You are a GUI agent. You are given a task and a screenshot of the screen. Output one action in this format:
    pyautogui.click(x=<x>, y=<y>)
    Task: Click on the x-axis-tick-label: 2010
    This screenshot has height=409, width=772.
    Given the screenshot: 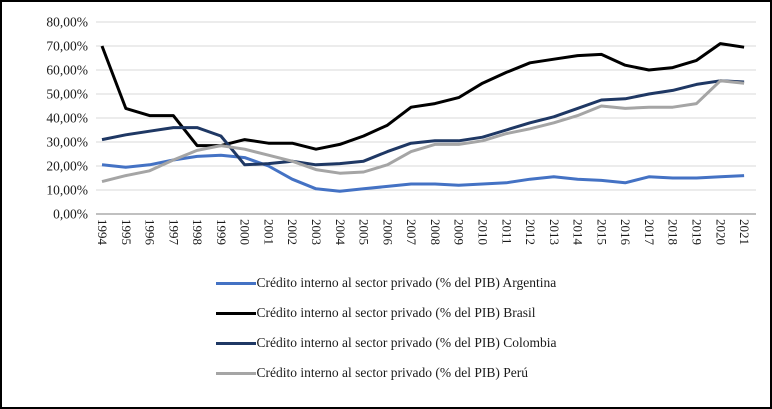 What is the action you would take?
    pyautogui.click(x=482, y=232)
    